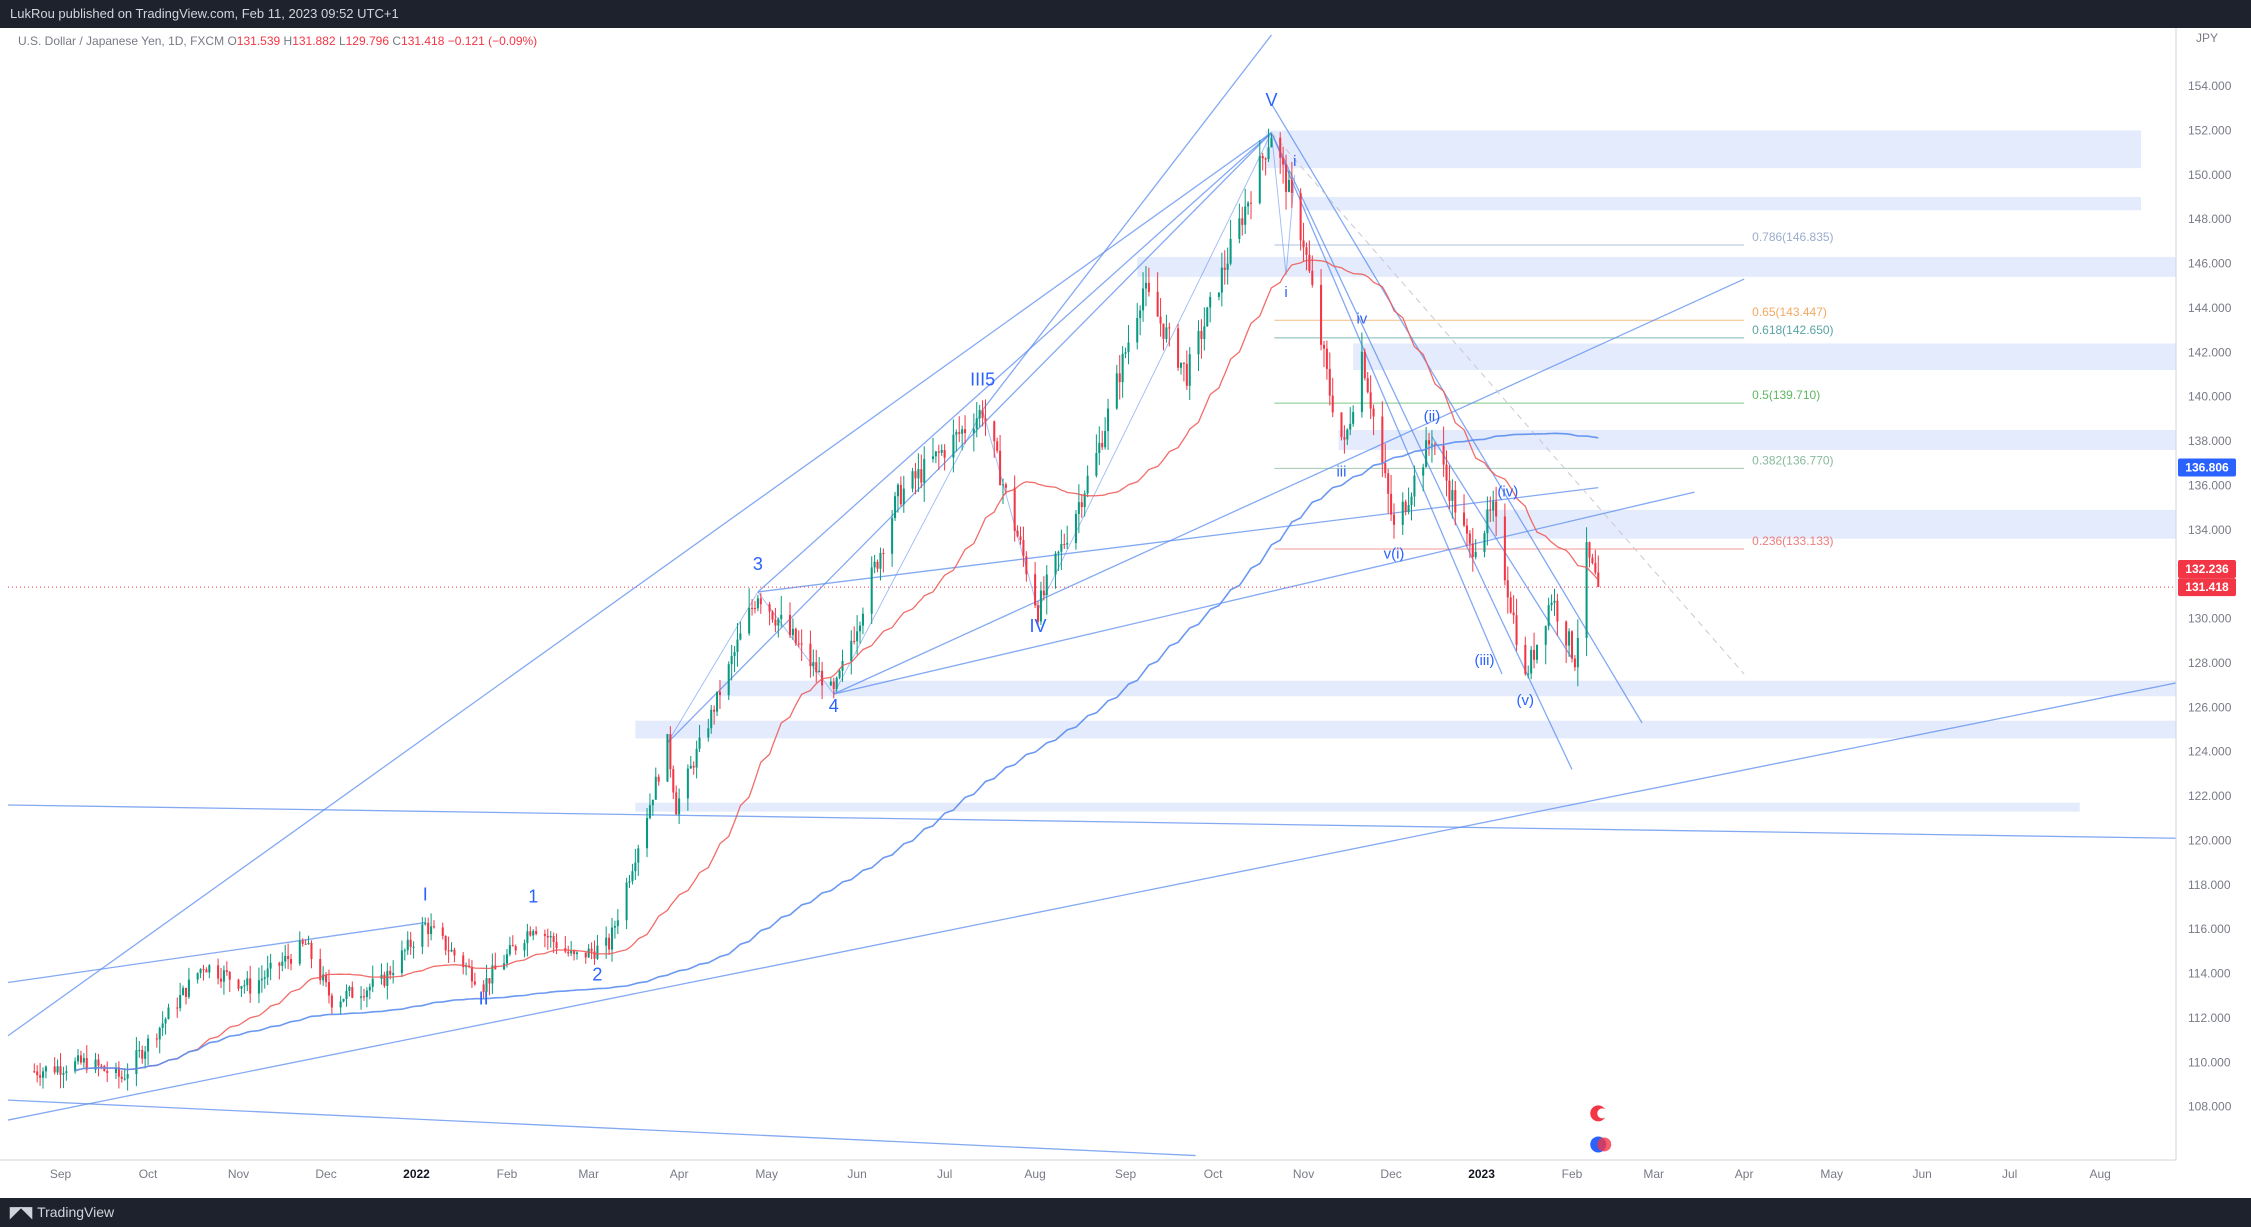  What do you see at coordinates (766, 1174) in the screenshot?
I see `time-tick-label: May` at bounding box center [766, 1174].